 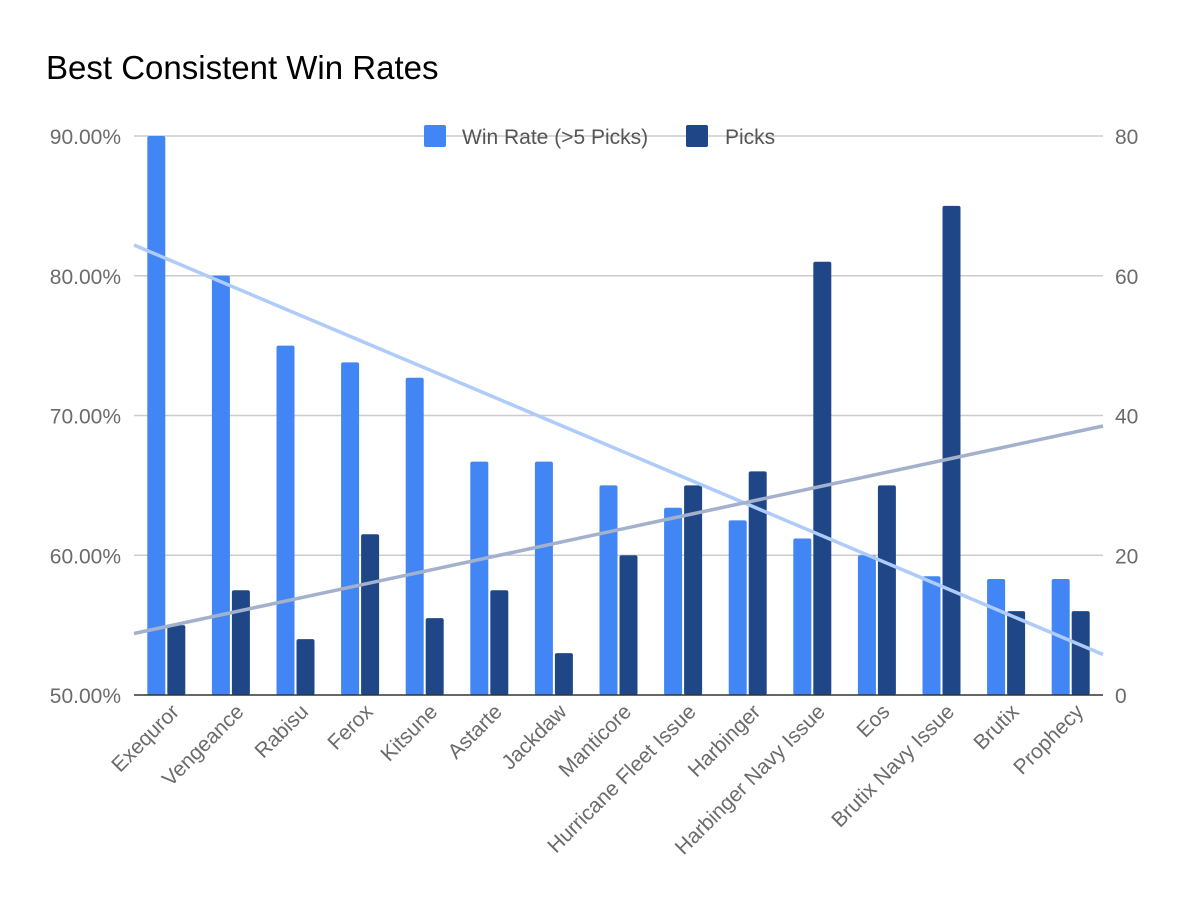 What do you see at coordinates (996, 727) in the screenshot?
I see `x-category-label: Brutix` at bounding box center [996, 727].